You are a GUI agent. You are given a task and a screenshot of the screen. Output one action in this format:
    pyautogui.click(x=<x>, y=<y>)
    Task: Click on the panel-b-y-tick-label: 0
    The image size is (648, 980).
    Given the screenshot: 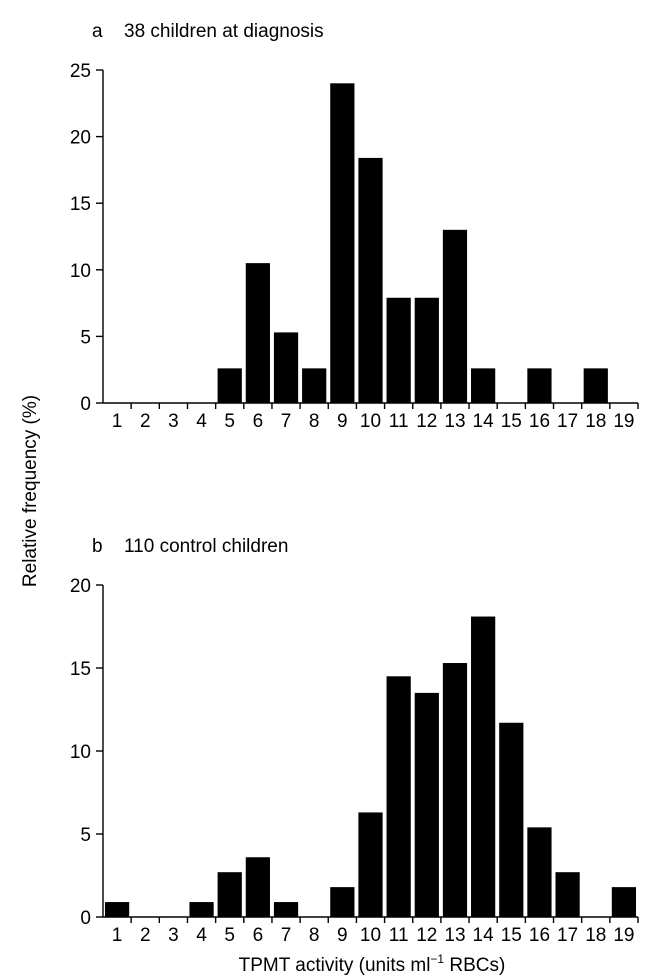 What is the action you would take?
    pyautogui.click(x=85, y=918)
    